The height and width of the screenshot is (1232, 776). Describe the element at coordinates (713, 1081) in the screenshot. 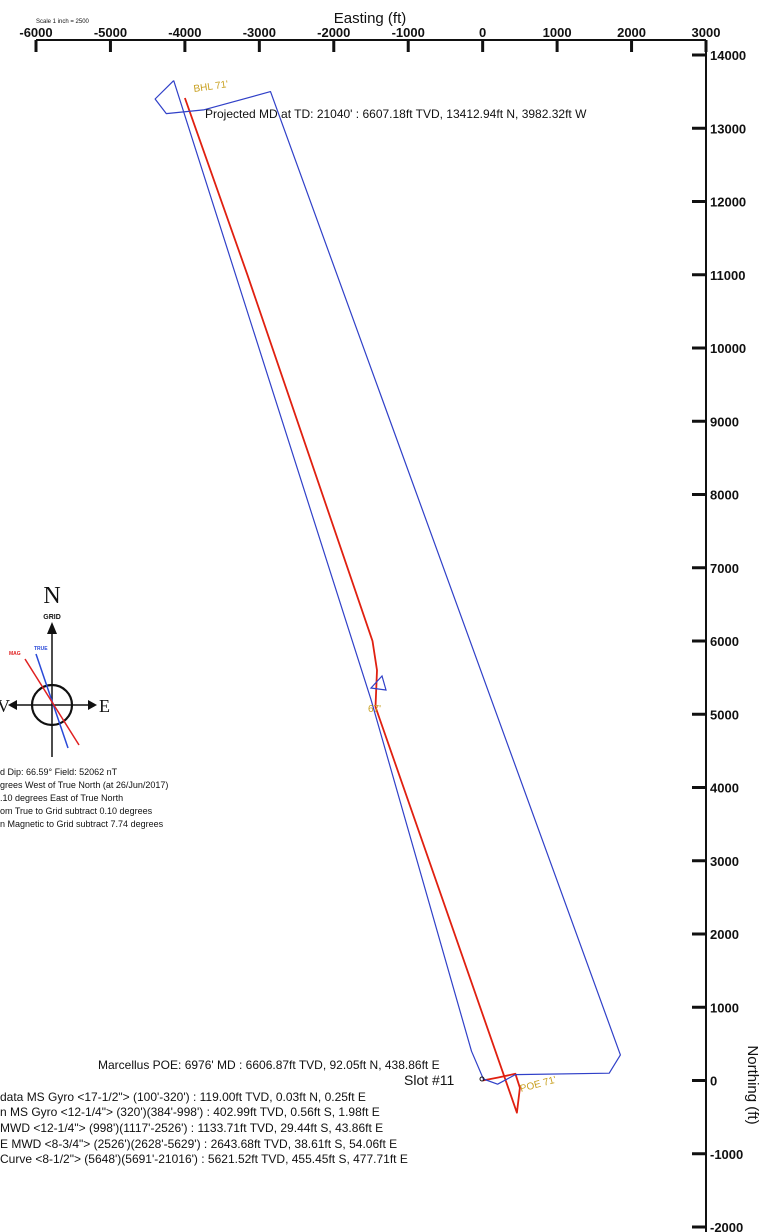

I see `y-tick-label: 0` at that location.